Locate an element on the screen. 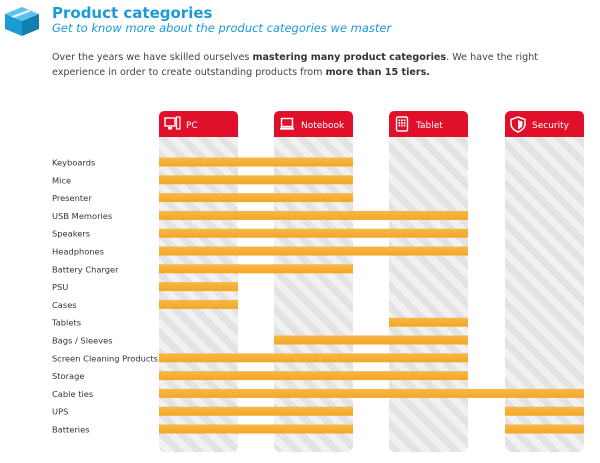 The width and height of the screenshot is (600, 463). intro-text: Over the years we have skilled ourselves is located at coordinates (152, 57).